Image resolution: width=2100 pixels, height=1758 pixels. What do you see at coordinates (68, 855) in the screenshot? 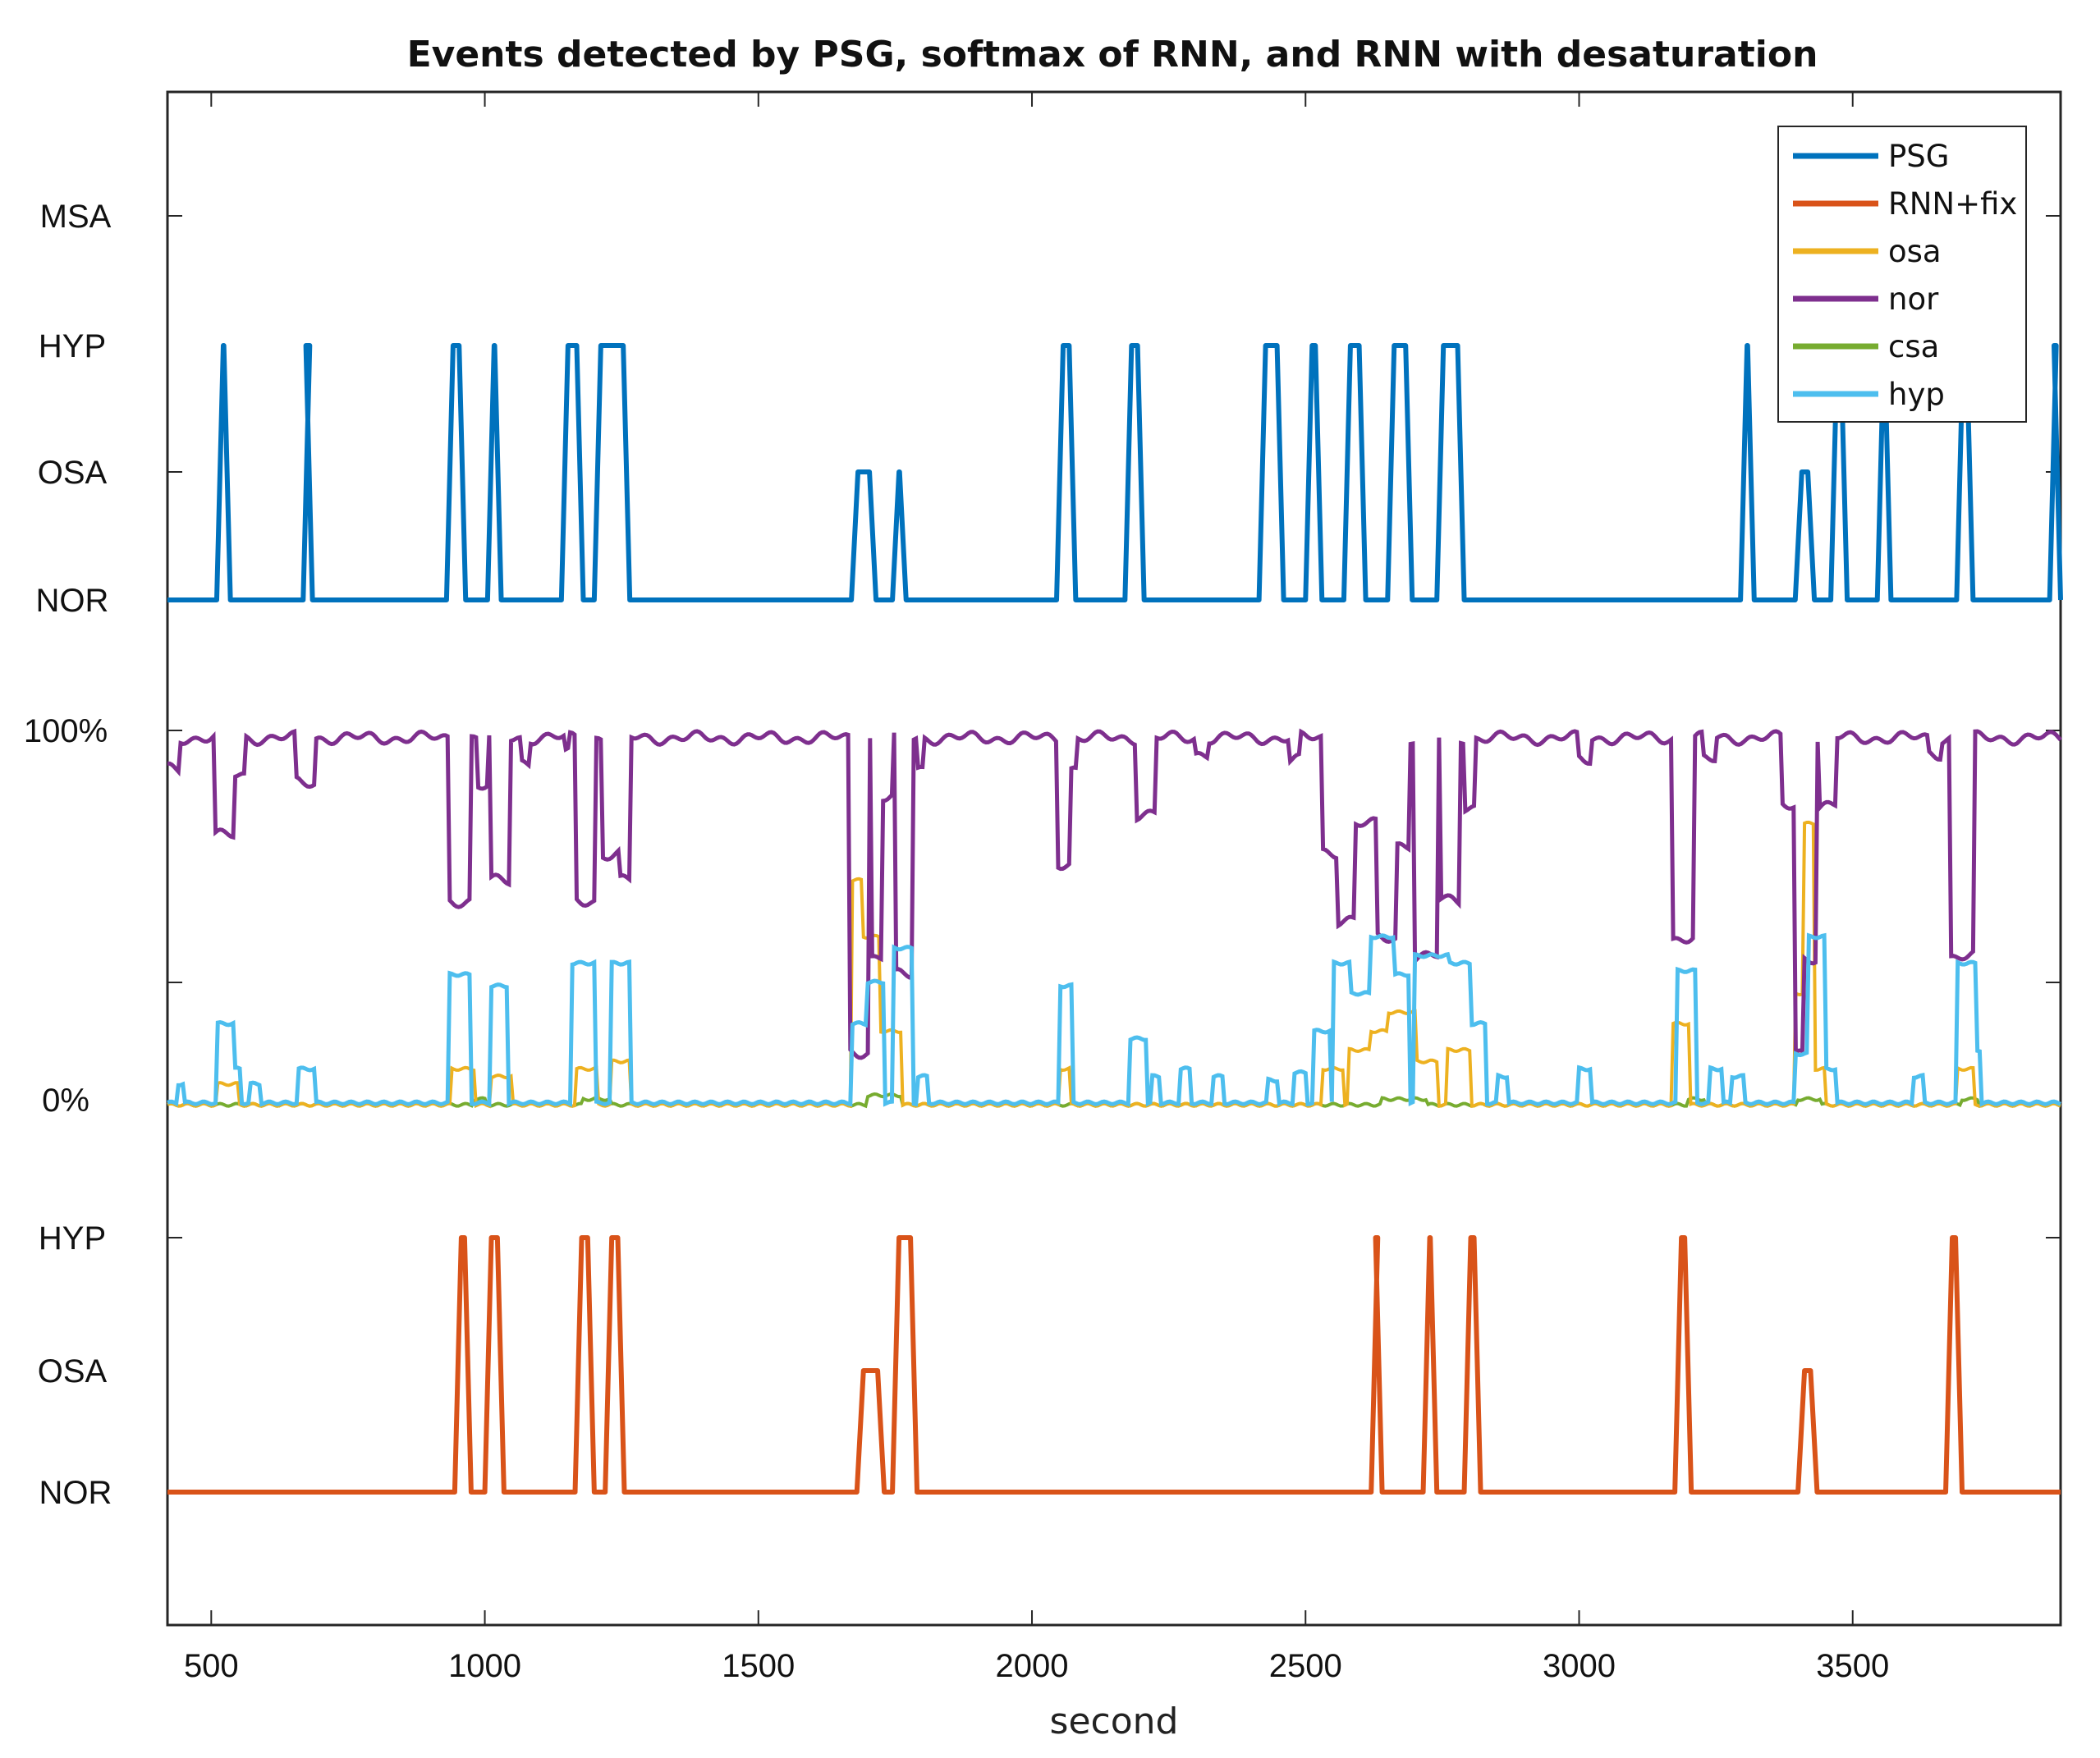
I see `y-axis-labels: MSA HYP OSA NOR 100% 0% HYP OSA NOR` at bounding box center [68, 855].